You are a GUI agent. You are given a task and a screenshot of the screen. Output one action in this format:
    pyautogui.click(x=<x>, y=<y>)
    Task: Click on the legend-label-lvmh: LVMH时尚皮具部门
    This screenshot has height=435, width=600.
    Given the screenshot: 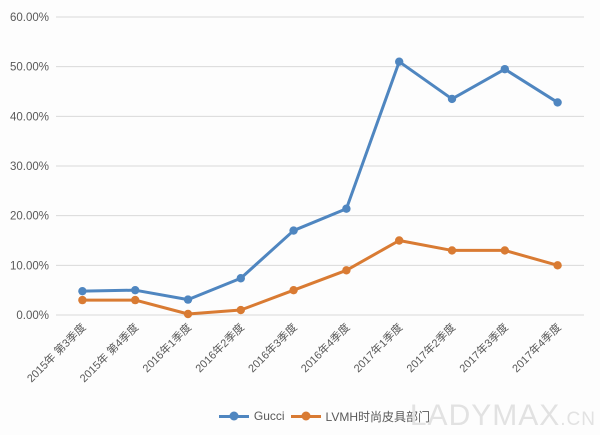 What is the action you would take?
    pyautogui.click(x=377, y=416)
    